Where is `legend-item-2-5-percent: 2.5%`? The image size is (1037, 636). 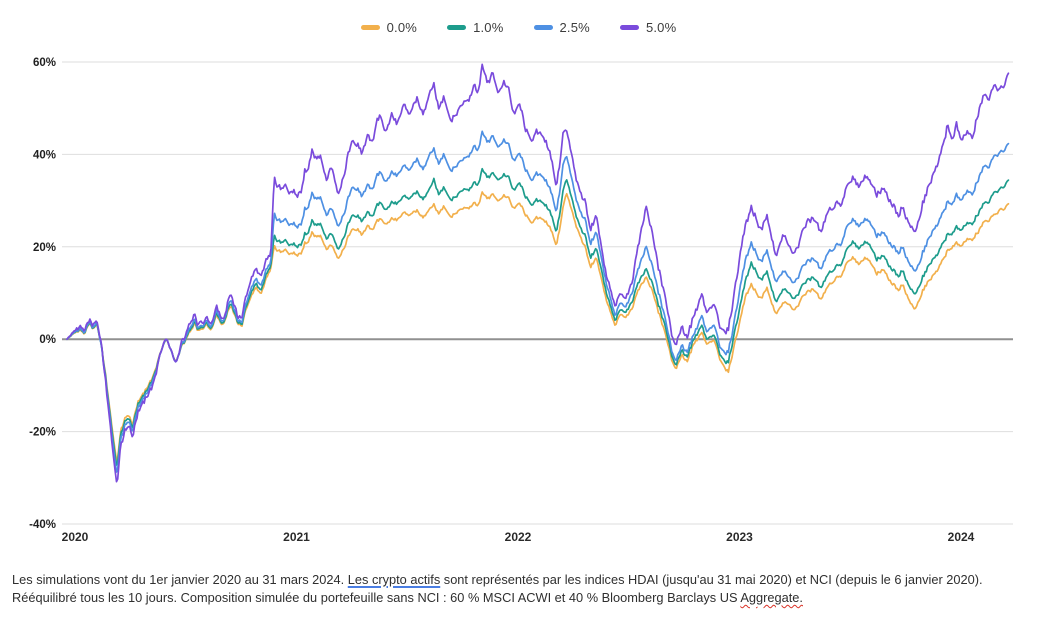
legend-item-2-5-percent: 2.5% is located at coordinates (561, 27).